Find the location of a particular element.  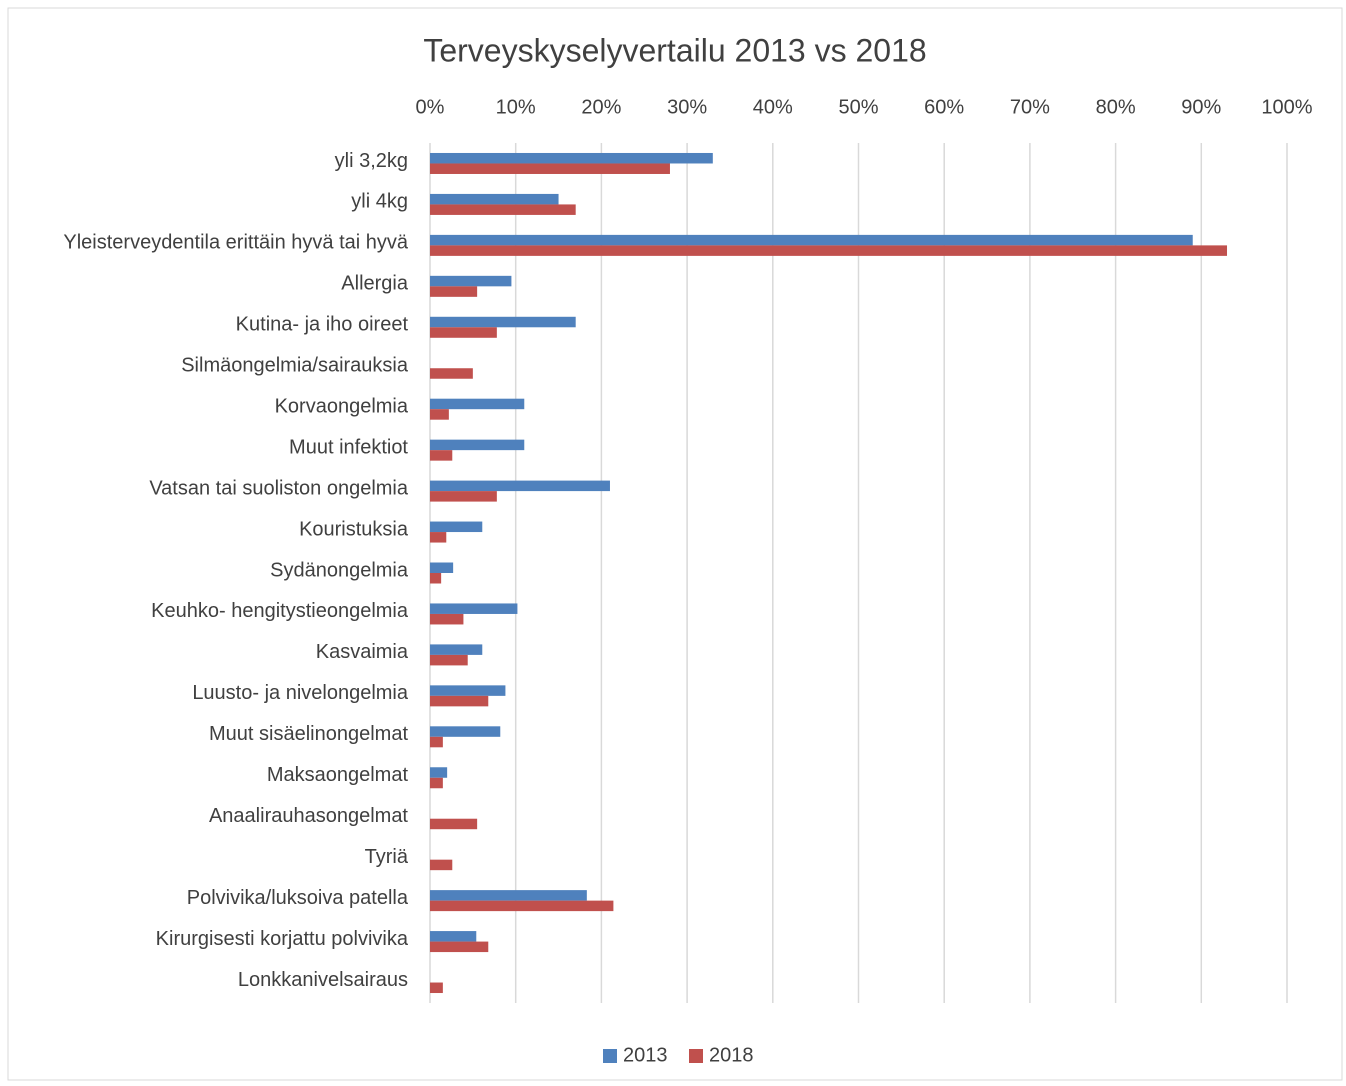

y-tick-label: Muut sisäelinongelmat is located at coordinates (308, 734).